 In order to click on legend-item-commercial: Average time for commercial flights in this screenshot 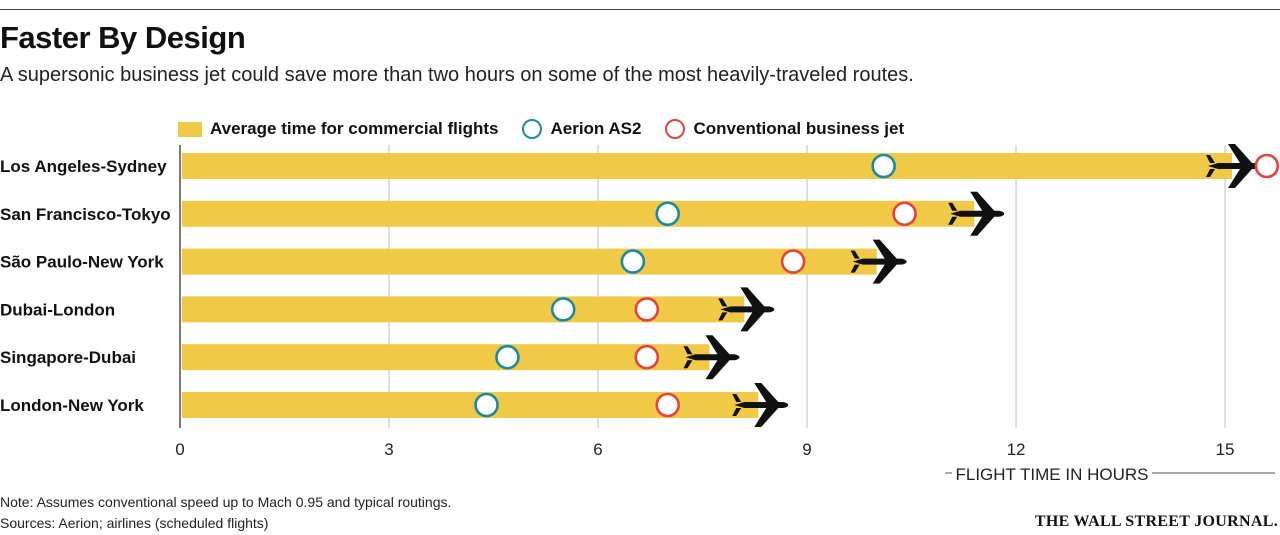, I will do `click(338, 129)`.